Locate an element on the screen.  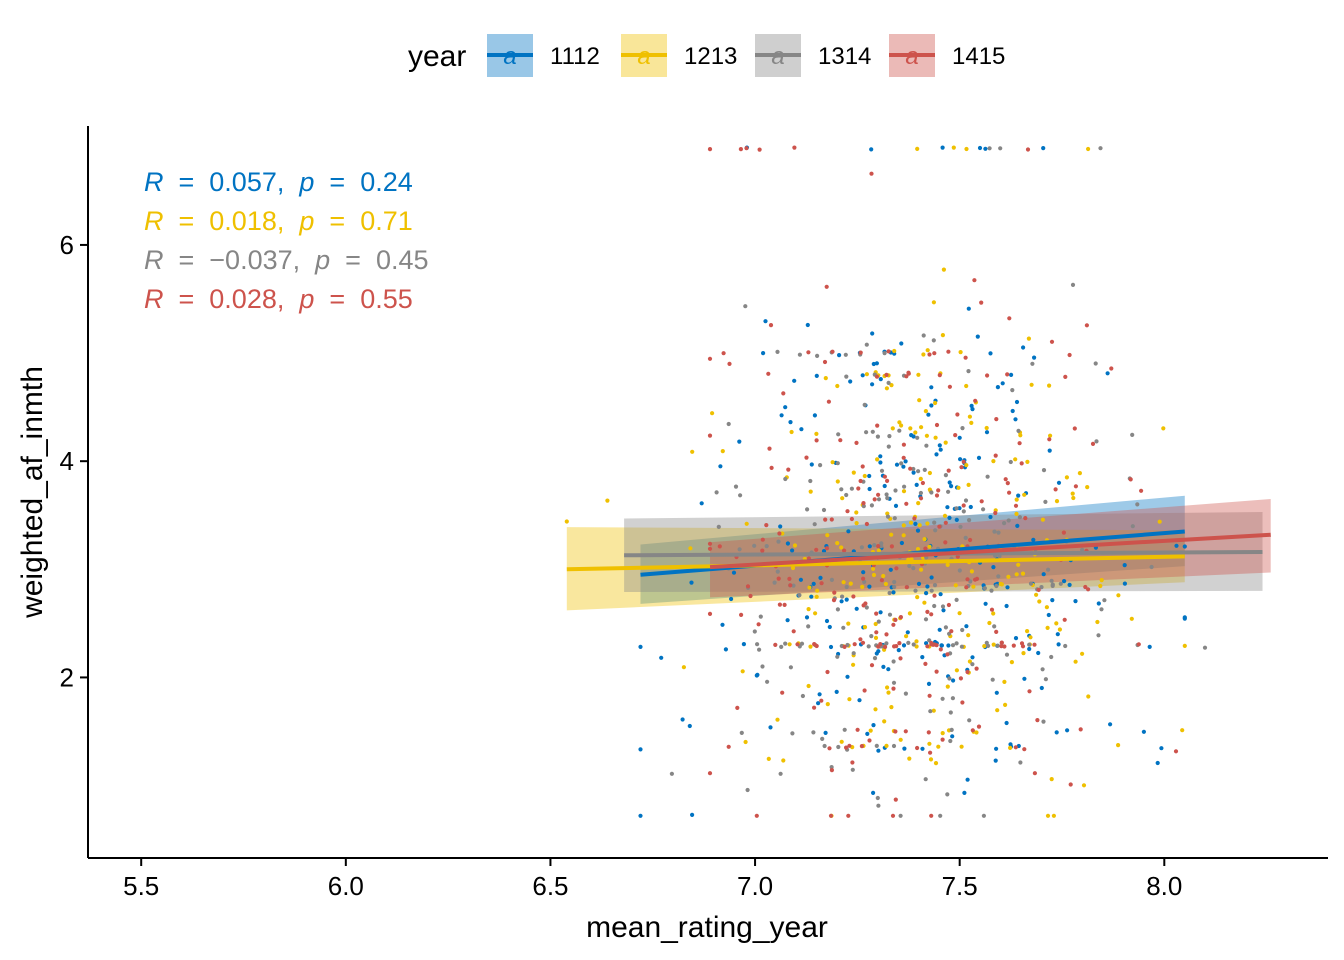
legend-label-1415: 1415 is located at coordinates (978, 56).